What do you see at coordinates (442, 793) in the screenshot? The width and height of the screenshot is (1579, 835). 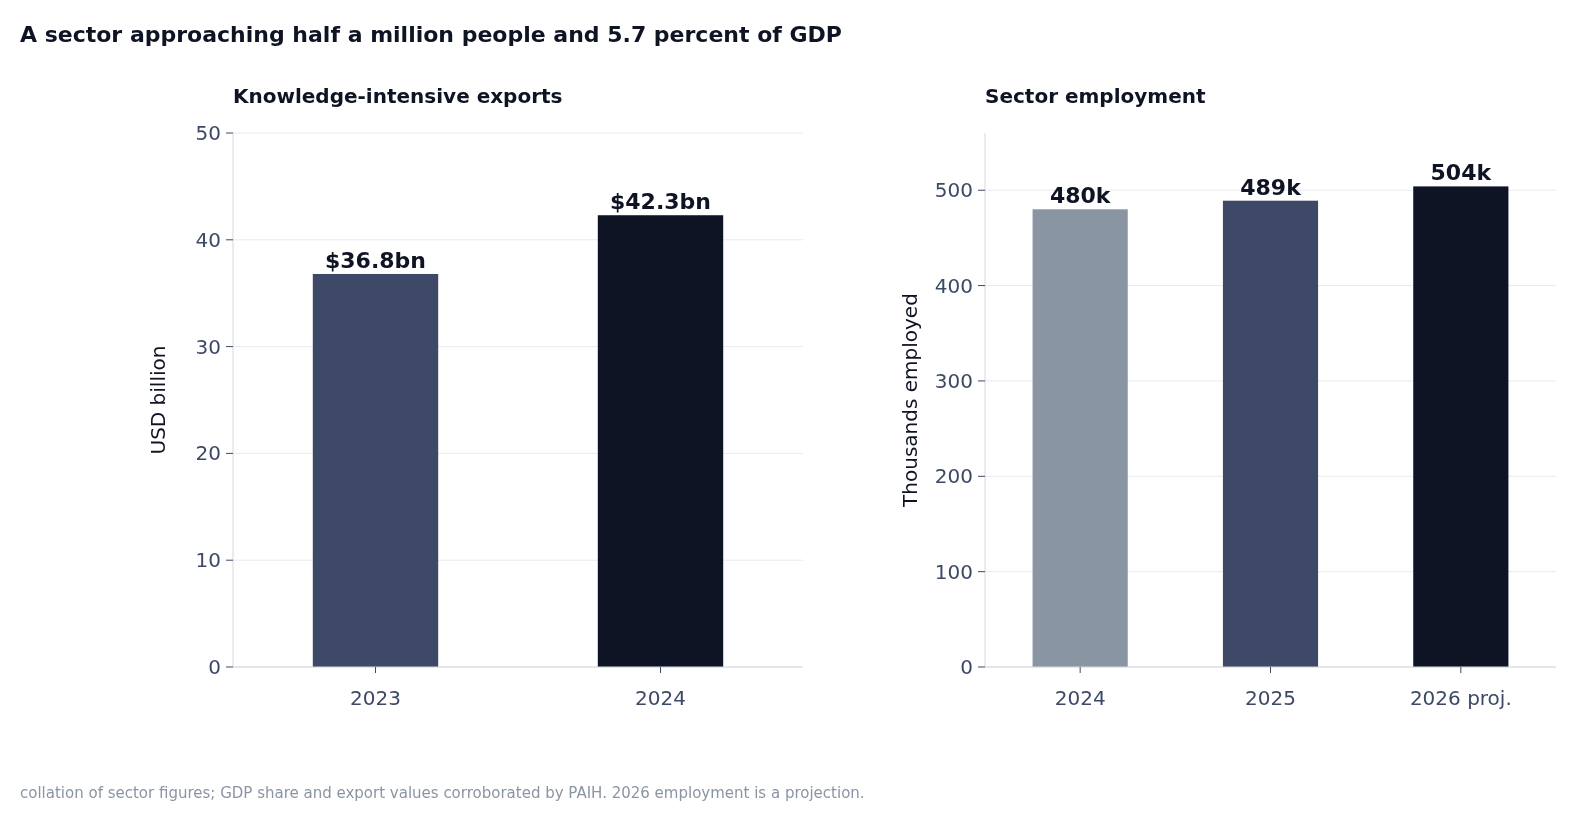 I see `text: collation of sector figures; GDP share and export values corroborated by PAIH. 2026 employment is a projection.` at bounding box center [442, 793].